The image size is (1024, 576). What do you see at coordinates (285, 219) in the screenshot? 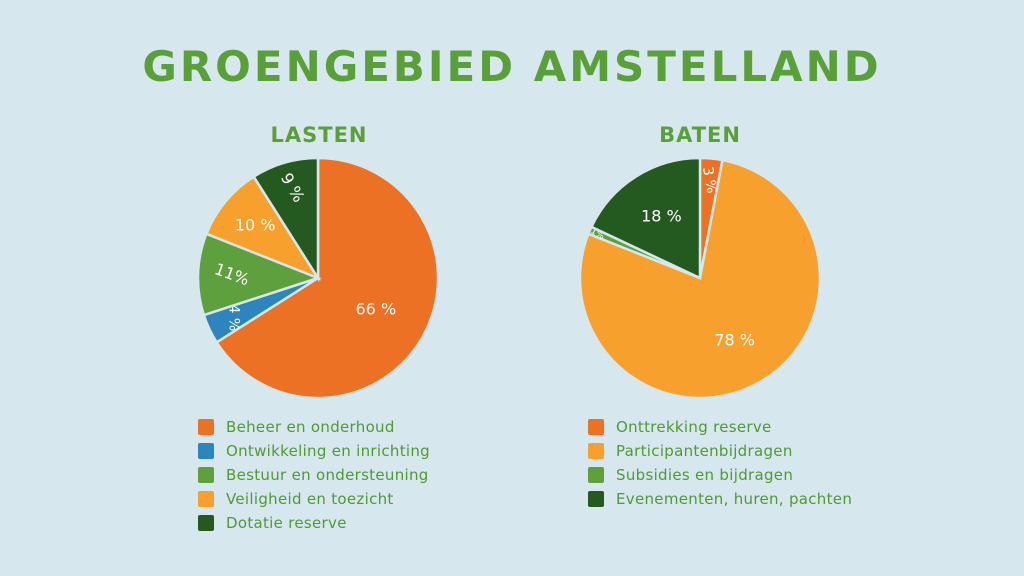
I see `lasten-slice-dotatie-reserve` at bounding box center [285, 219].